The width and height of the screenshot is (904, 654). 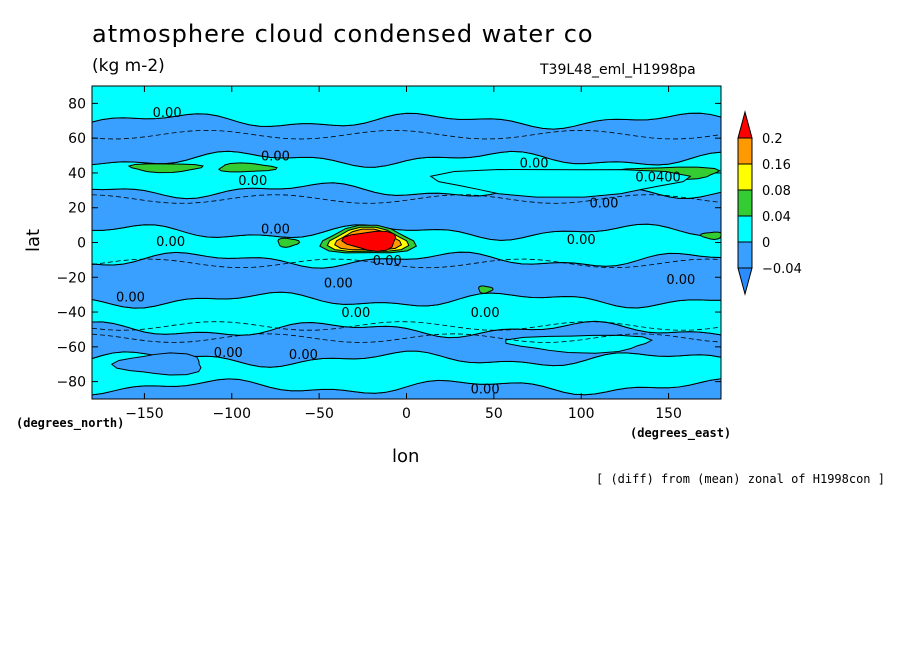 What do you see at coordinates (772, 139) in the screenshot?
I see `colorbar-label: 0.2` at bounding box center [772, 139].